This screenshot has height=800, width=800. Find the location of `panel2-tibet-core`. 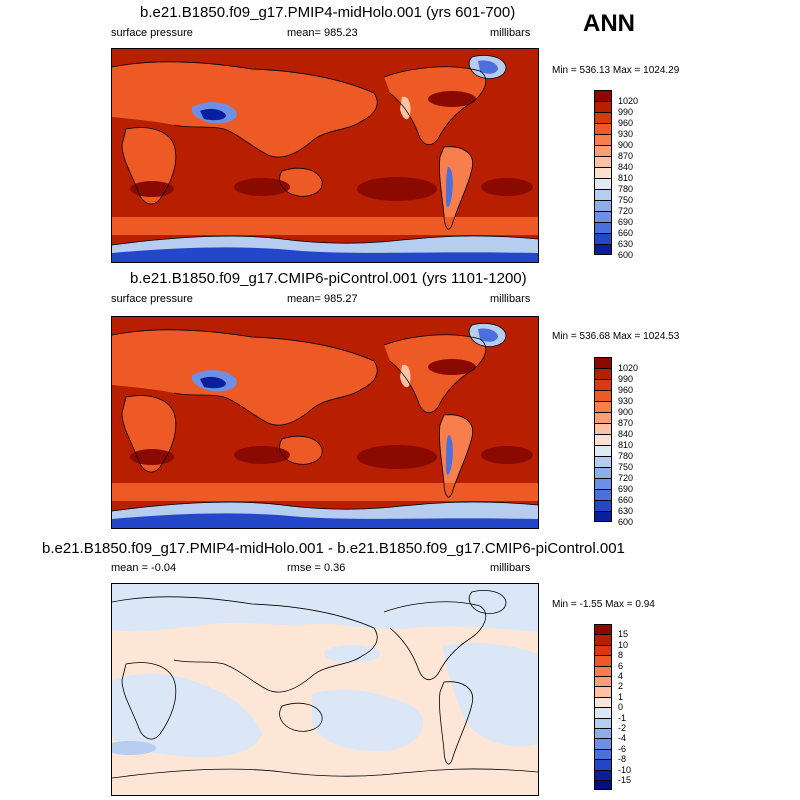

panel2-tibet-core is located at coordinates (213, 382).